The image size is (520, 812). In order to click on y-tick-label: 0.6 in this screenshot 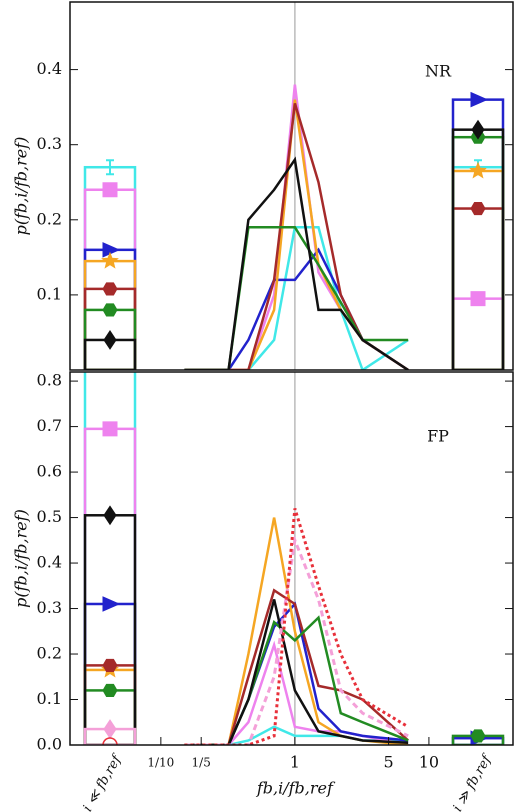, I will do `click(49, 471)`.